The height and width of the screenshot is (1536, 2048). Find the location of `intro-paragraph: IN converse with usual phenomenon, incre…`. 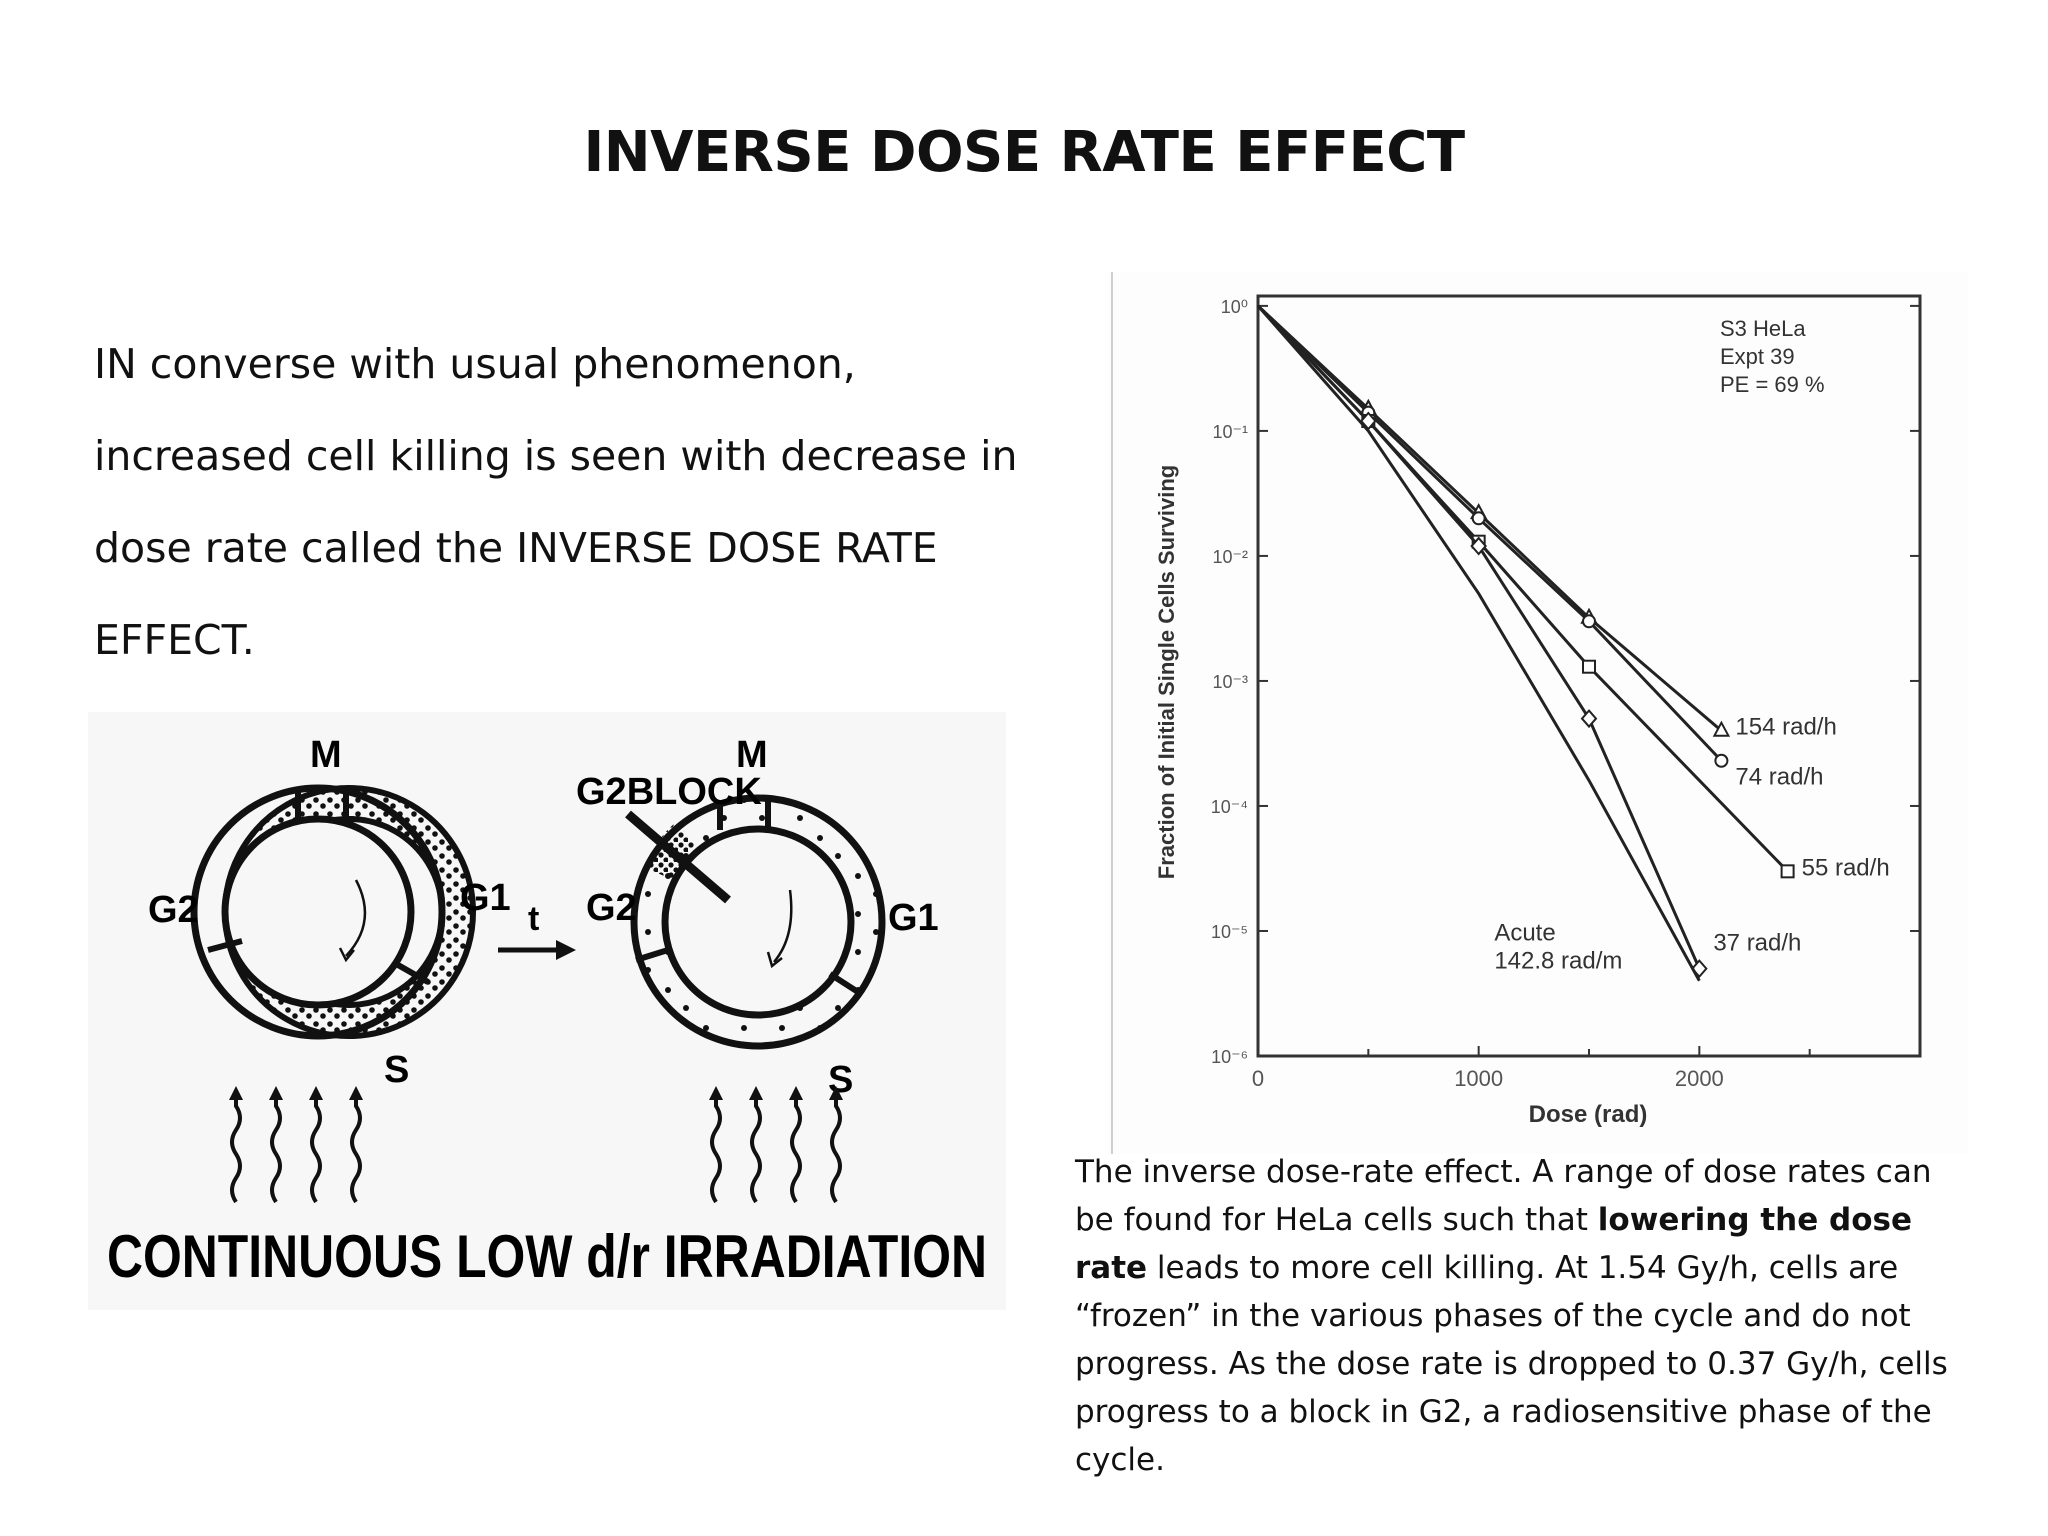

intro-paragraph: IN converse with usual phenomenon, incre… is located at coordinates (574, 502).